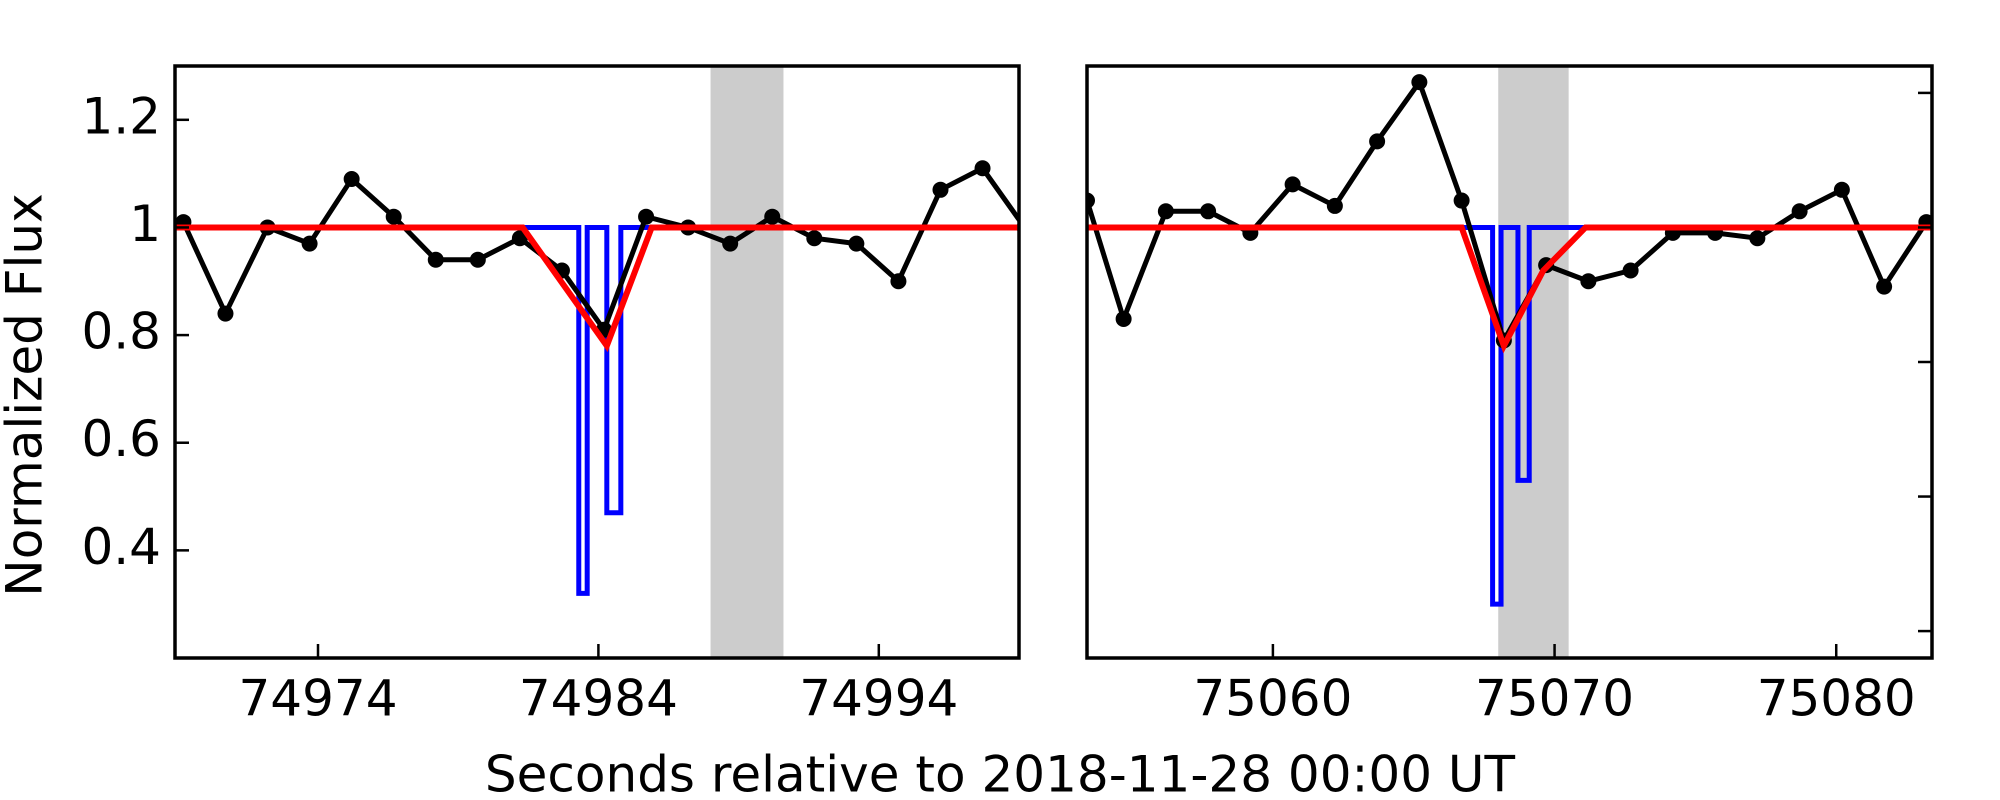  I want to click on y-tick-label: 1.2, so click(121, 116).